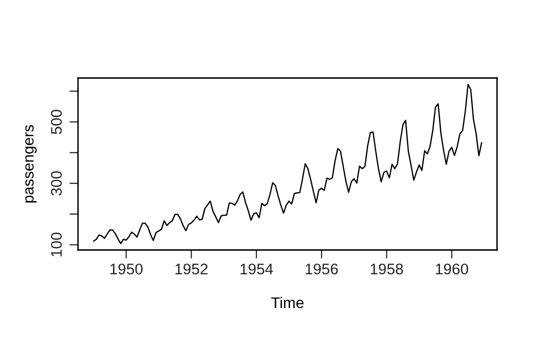  I want to click on x-axis-title: Time, so click(287, 302).